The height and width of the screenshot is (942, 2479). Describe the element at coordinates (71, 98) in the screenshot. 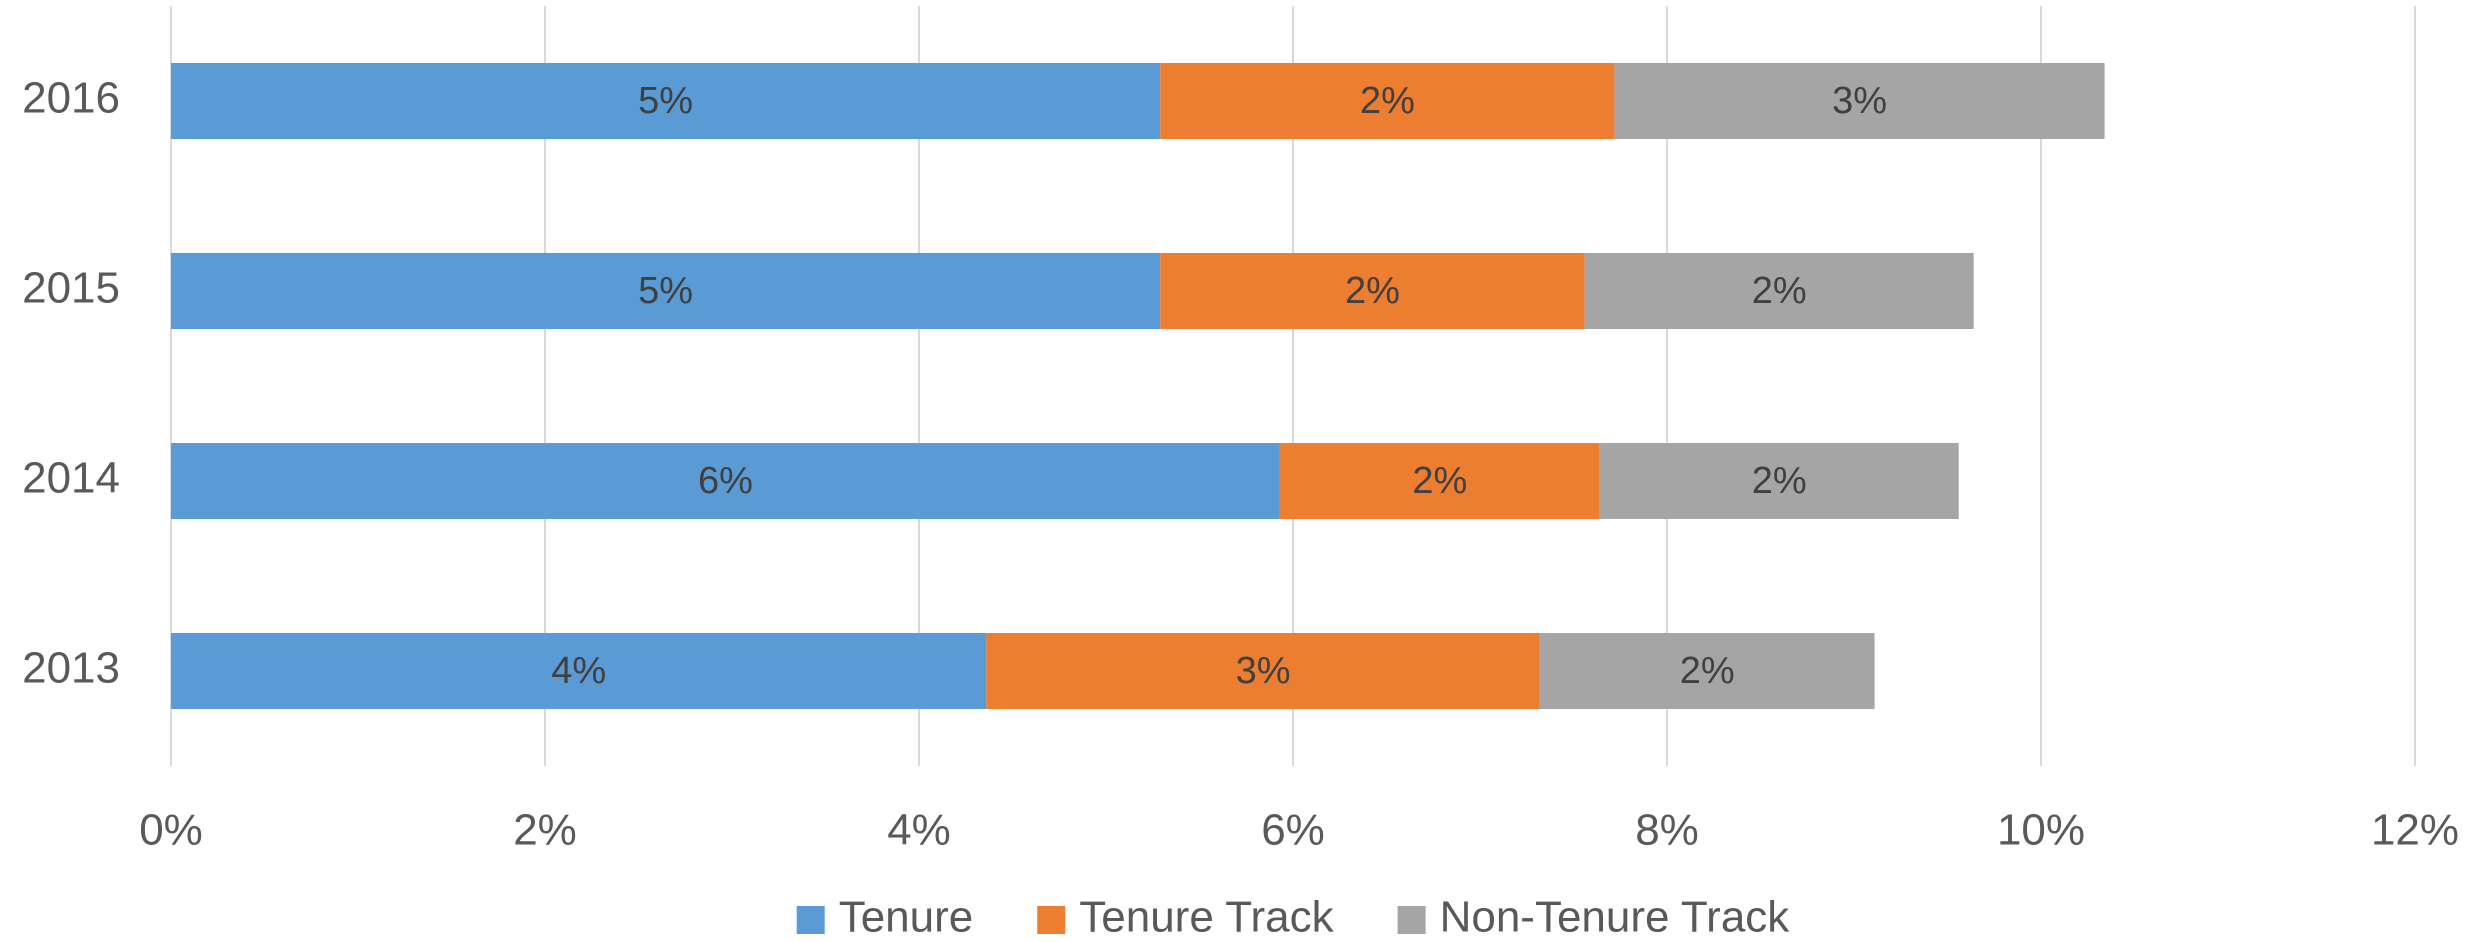

I see `y-tick-label: 2016` at that location.